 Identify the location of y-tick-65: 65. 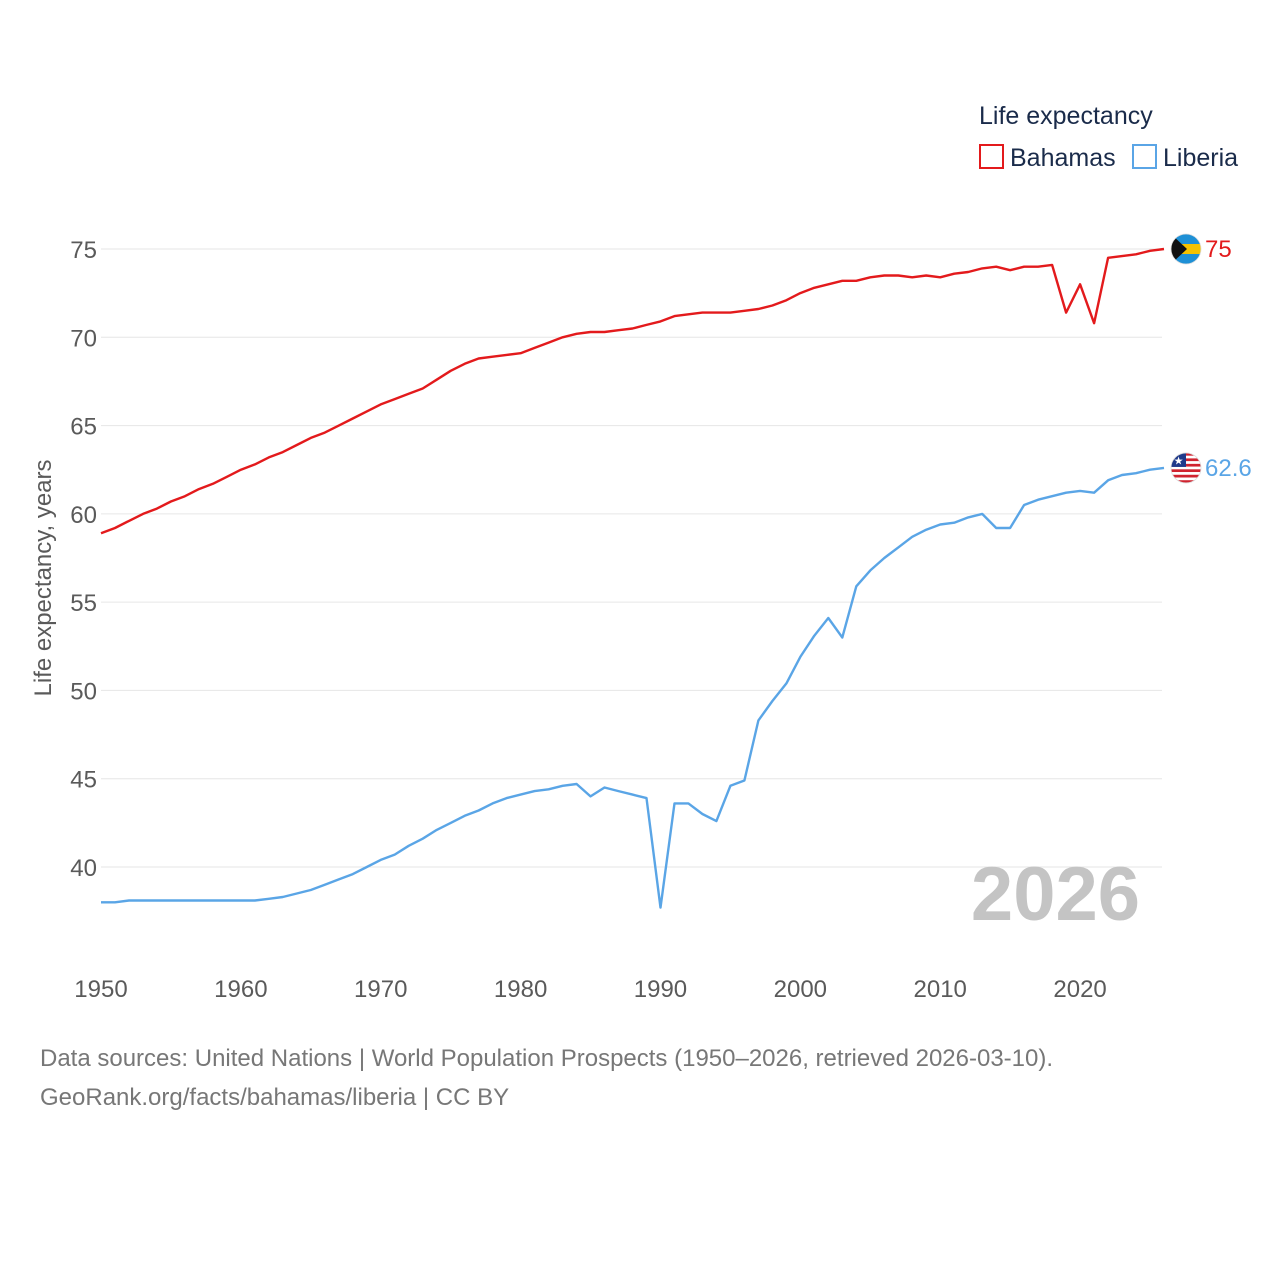
(83, 427).